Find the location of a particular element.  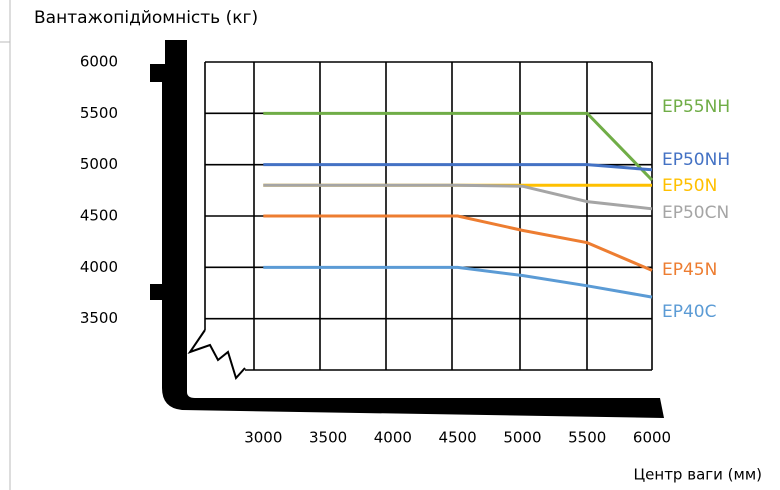

x-tick-label: 5500 is located at coordinates (587, 438).